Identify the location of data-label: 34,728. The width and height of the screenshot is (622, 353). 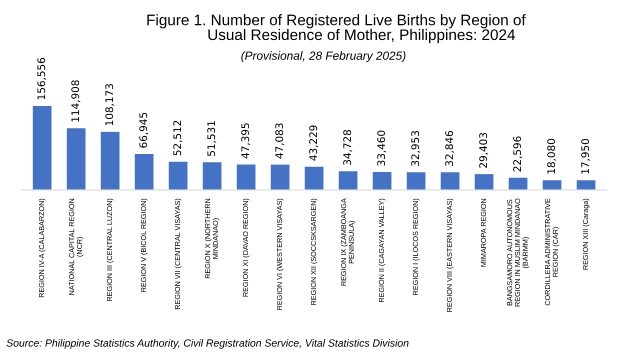
(347, 147).